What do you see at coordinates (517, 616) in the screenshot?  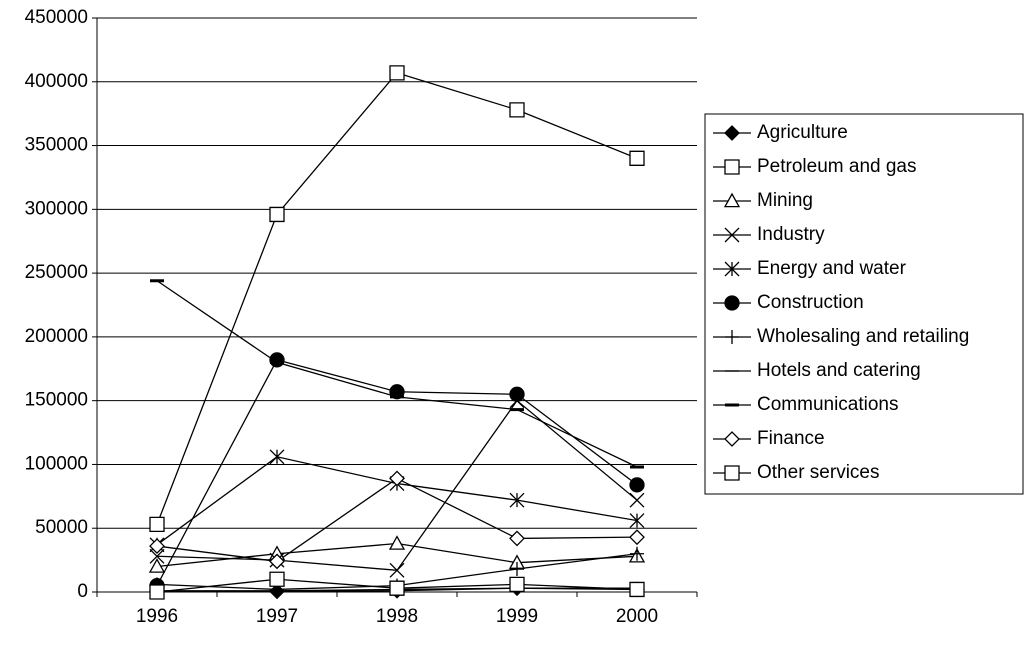 I see `x-tick-label: 1999` at bounding box center [517, 616].